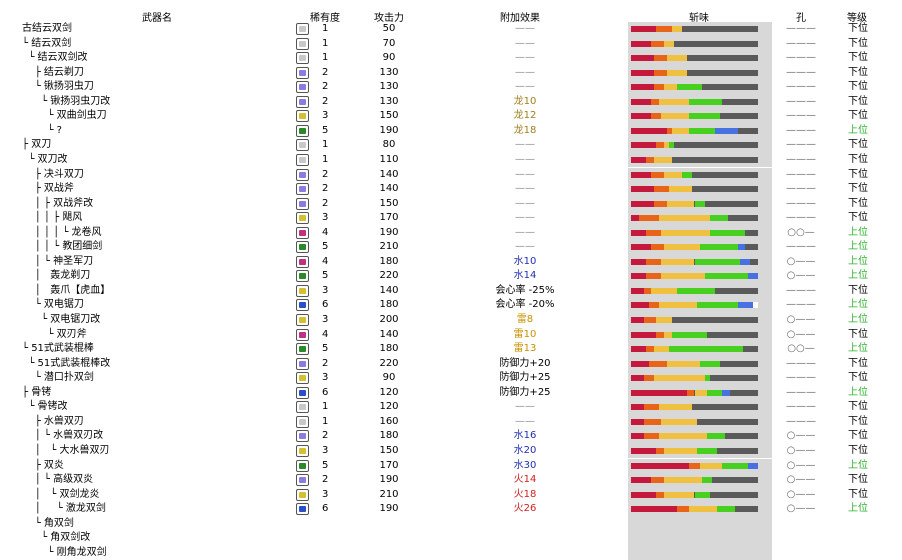 This screenshot has width=902, height=560. What do you see at coordinates (451, 393) in the screenshot?
I see `table-row: ├ 骨铐 6 120 防御力+25 ——— 上位` at bounding box center [451, 393].